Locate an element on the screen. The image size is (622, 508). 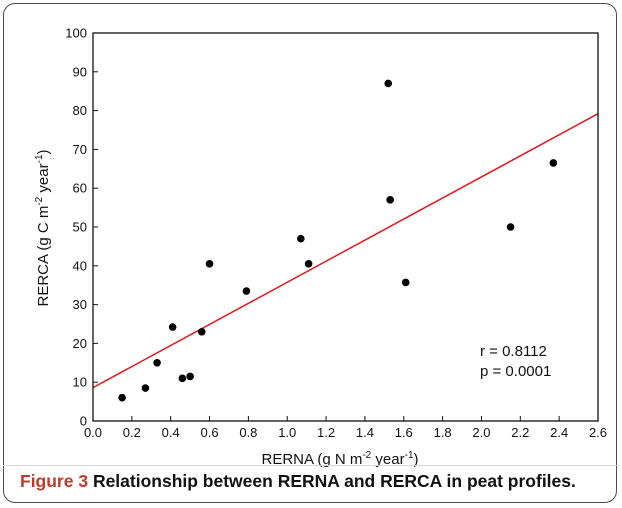
x-tick-label: 2.0 is located at coordinates (481, 432).